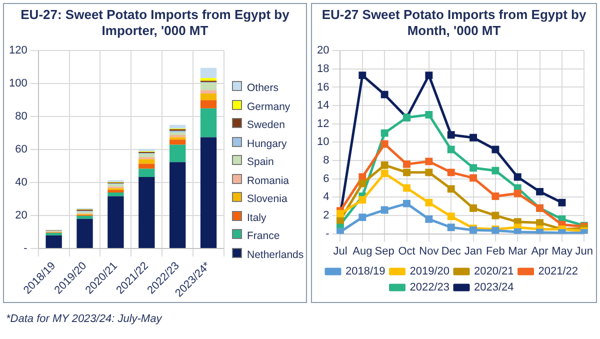 This screenshot has width=600, height=339. I want to click on y-tick-label: 14, so click(323, 106).